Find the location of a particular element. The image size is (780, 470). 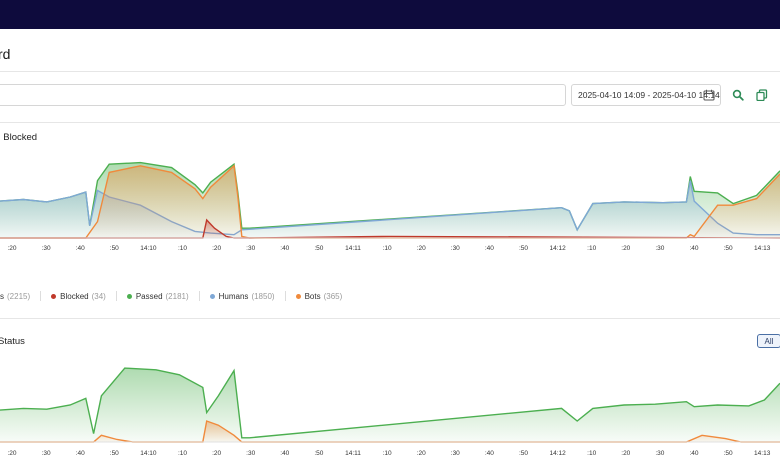

series-area-humans is located at coordinates (390, 209).